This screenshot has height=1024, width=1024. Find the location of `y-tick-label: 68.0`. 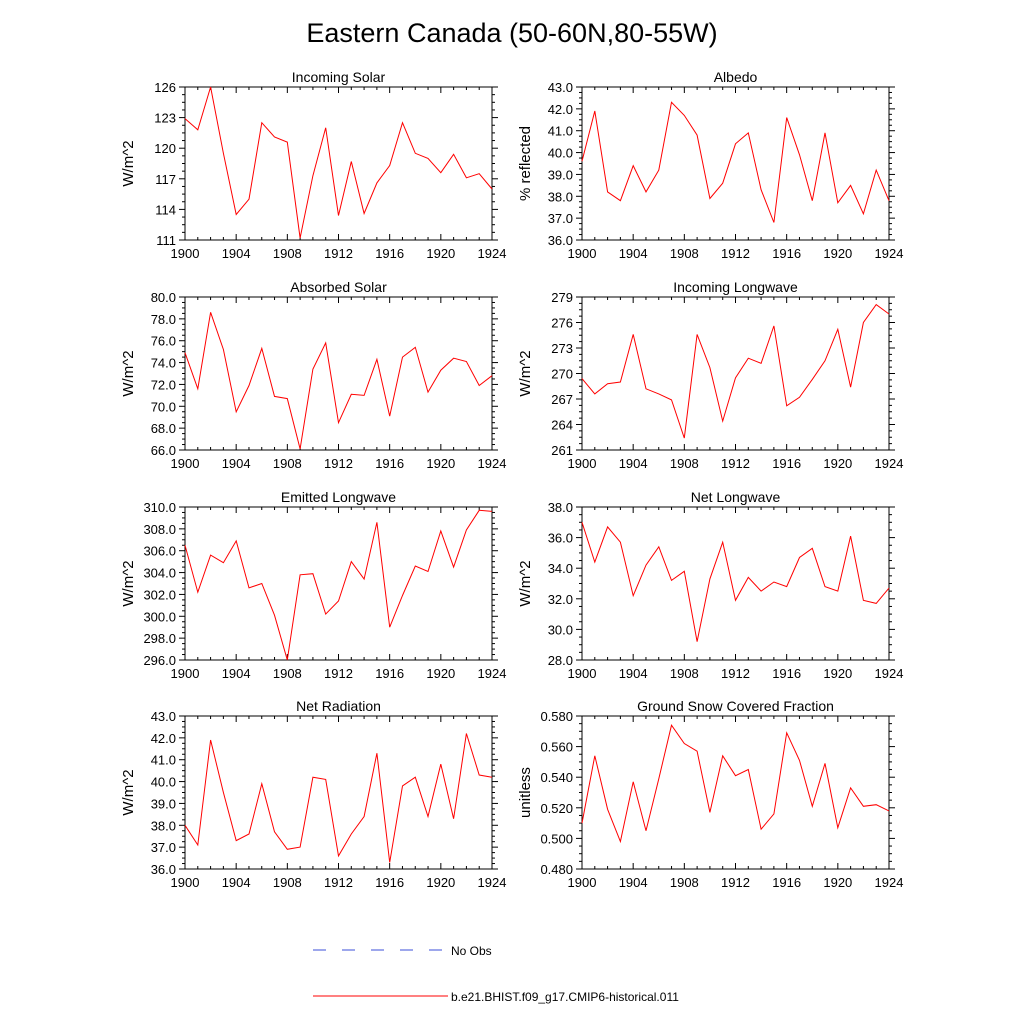

y-tick-label: 68.0 is located at coordinates (163, 428).